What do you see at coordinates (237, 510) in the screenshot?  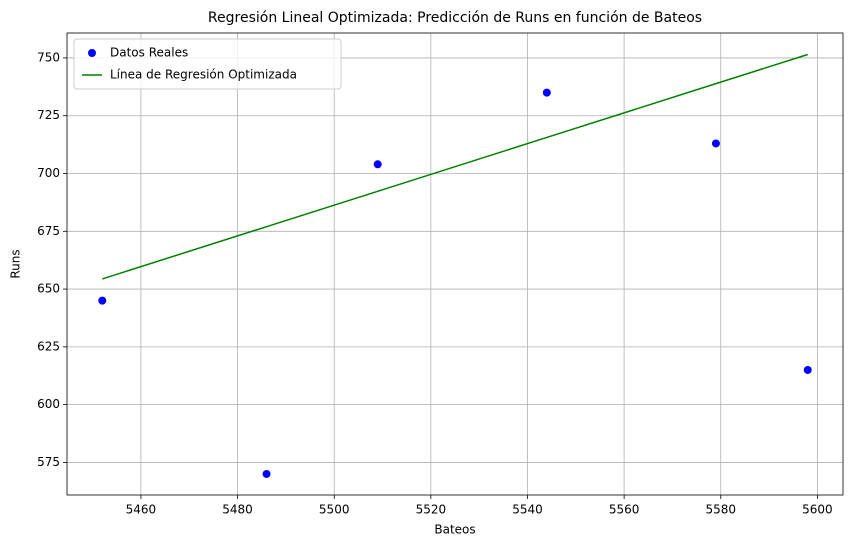 I see `x-tick-label: 5480` at bounding box center [237, 510].